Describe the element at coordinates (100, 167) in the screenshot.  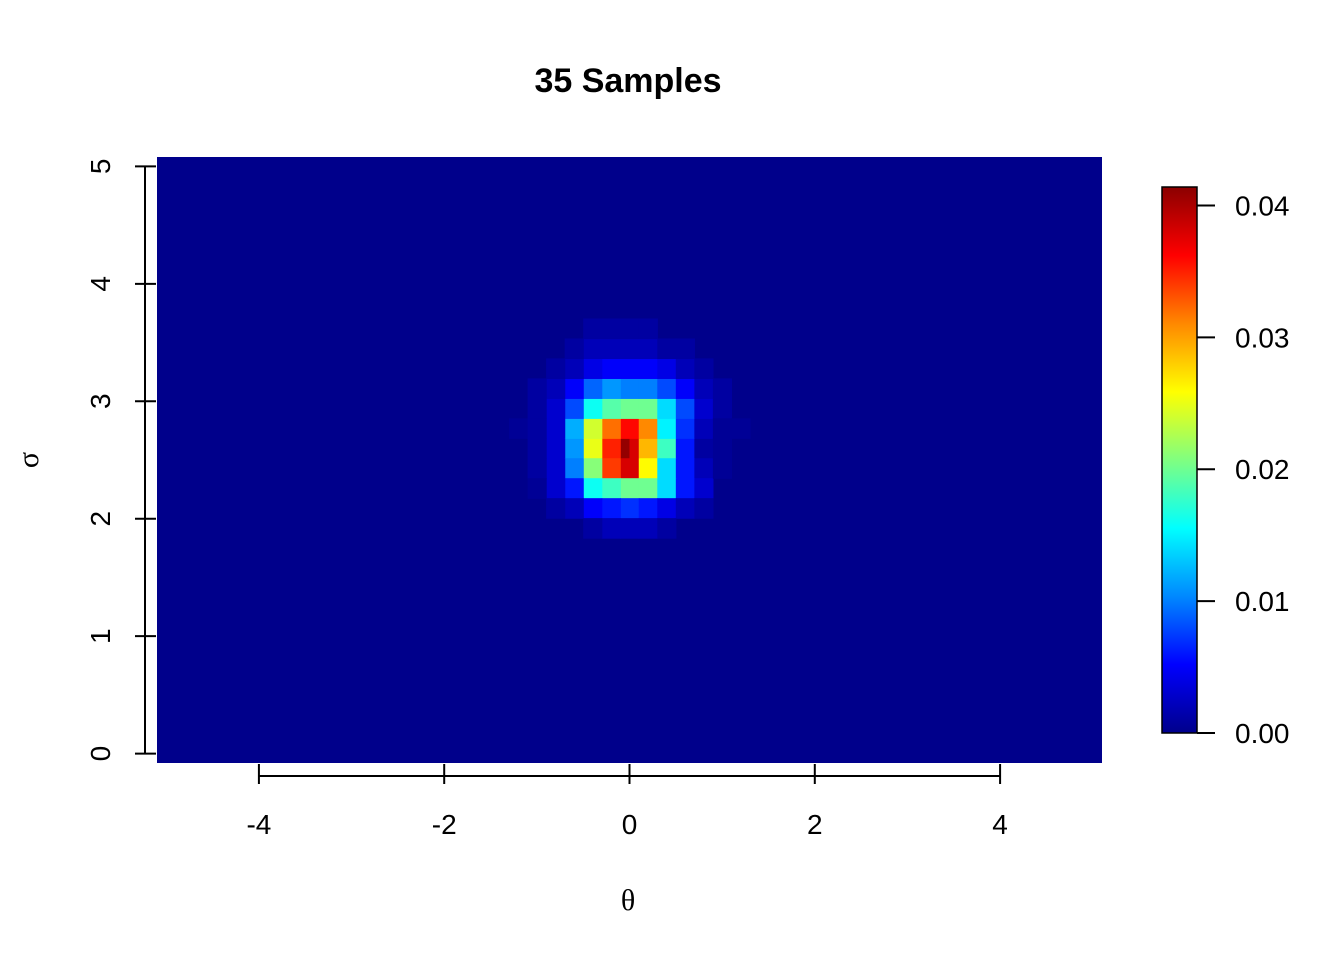
I see `y-tick-label: 5` at that location.